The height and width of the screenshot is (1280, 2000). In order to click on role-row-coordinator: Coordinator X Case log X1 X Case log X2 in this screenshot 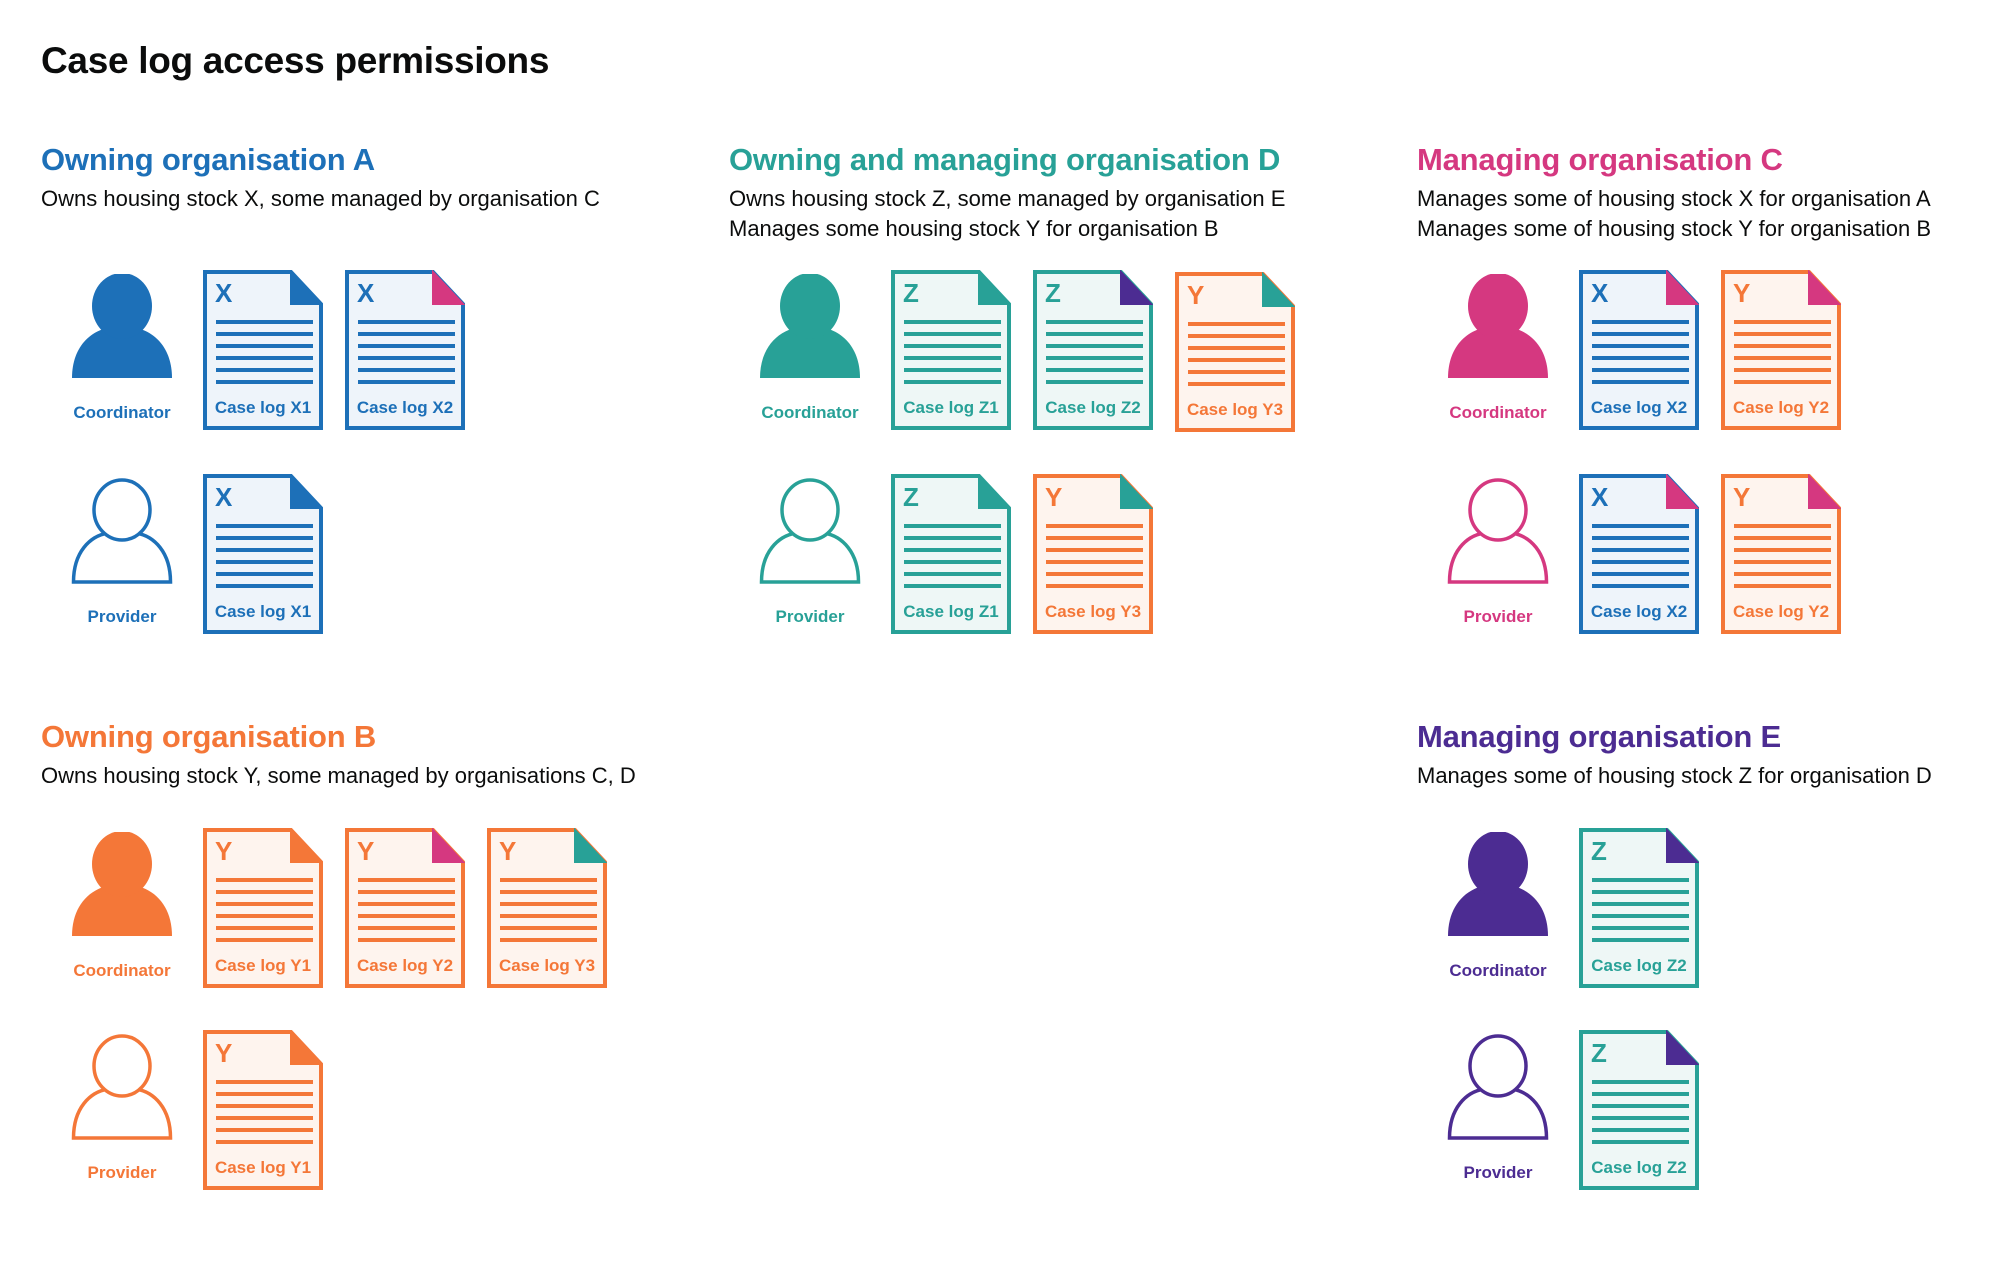, I will do `click(264, 350)`.